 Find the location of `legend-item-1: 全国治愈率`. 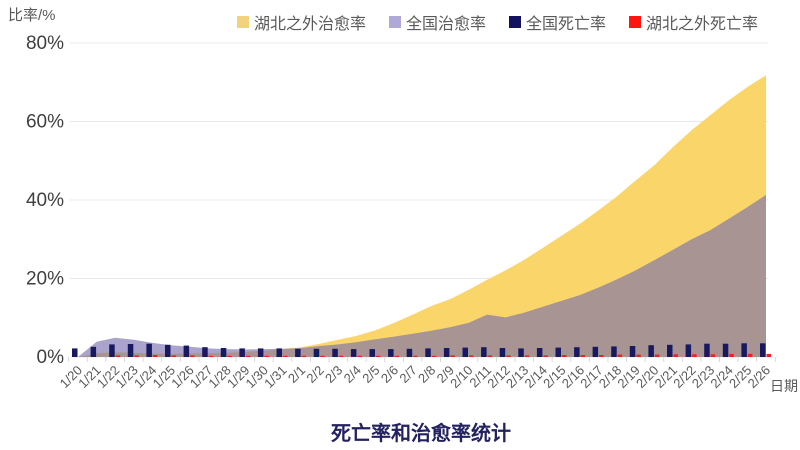

legend-item-1: 全国治愈率 is located at coordinates (437, 22).